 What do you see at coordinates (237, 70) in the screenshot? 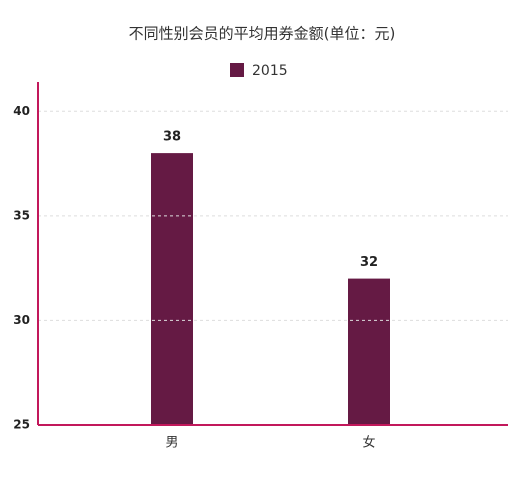
I see `legend-swatch` at bounding box center [237, 70].